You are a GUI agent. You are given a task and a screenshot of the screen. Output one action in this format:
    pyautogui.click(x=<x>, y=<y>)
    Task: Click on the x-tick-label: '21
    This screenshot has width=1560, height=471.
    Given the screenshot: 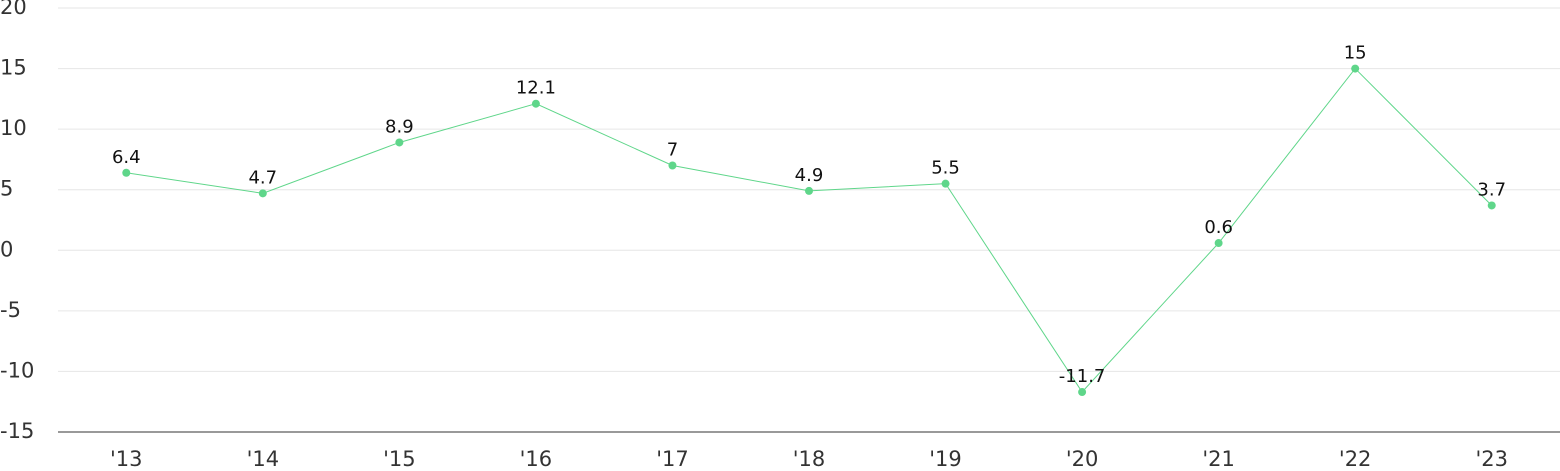 What is the action you would take?
    pyautogui.click(x=1218, y=459)
    